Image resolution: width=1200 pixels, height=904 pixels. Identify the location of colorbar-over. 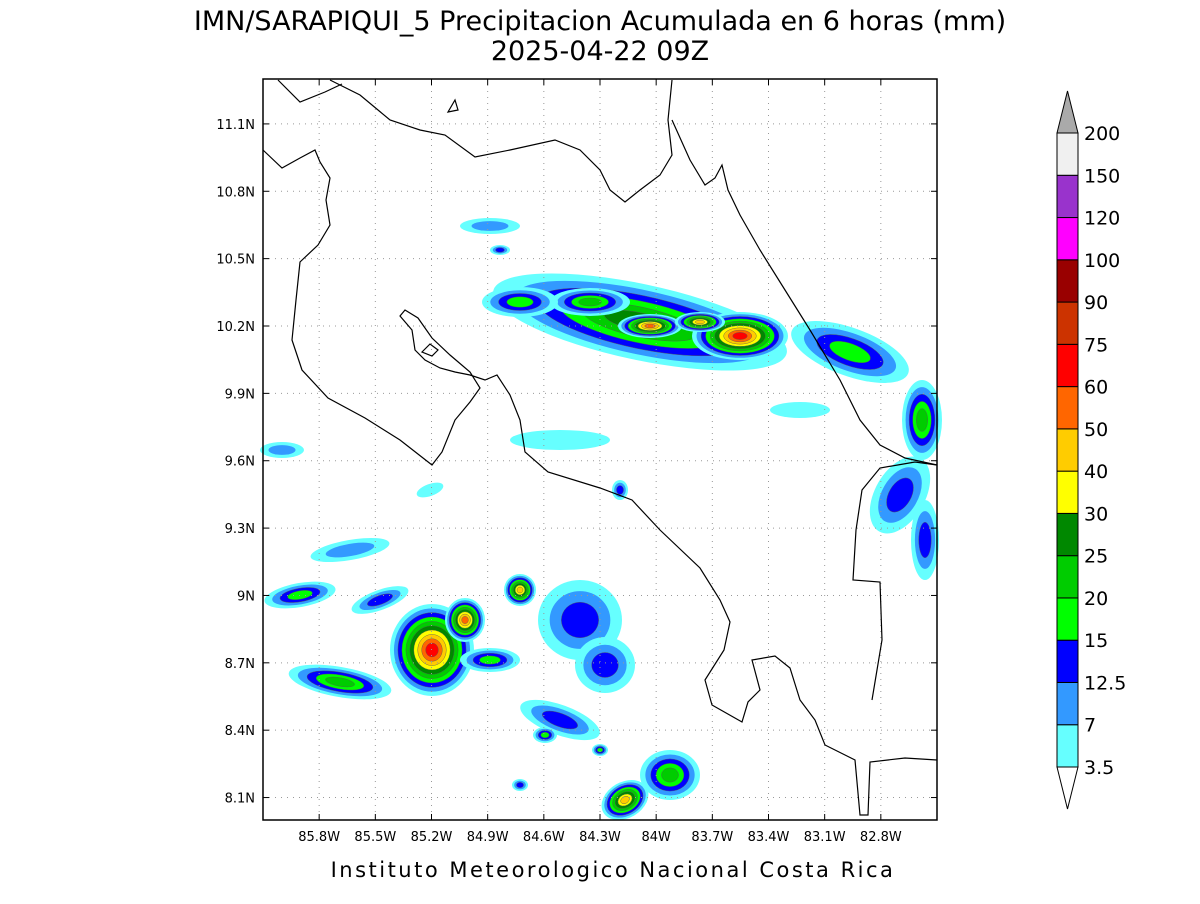
(1067, 112).